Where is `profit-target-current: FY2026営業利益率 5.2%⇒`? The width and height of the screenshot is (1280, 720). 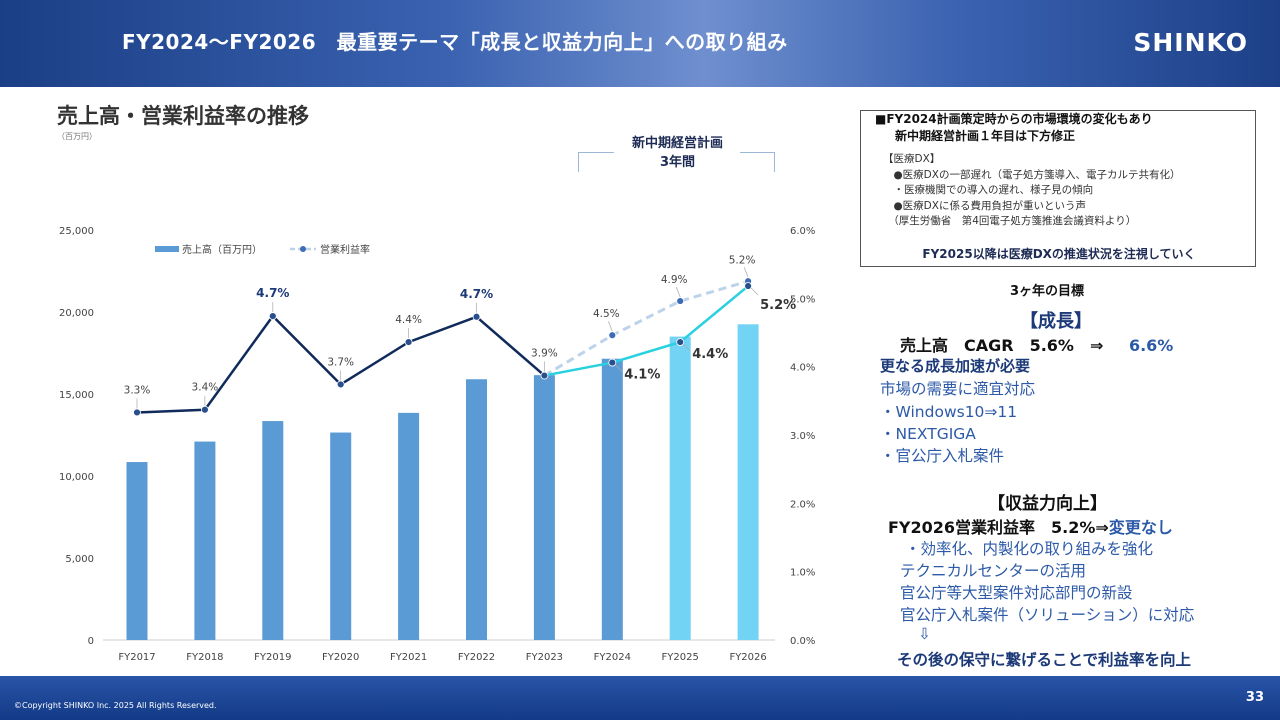 profit-target-current: FY2026営業利益率 5.2%⇒ is located at coordinates (998, 527).